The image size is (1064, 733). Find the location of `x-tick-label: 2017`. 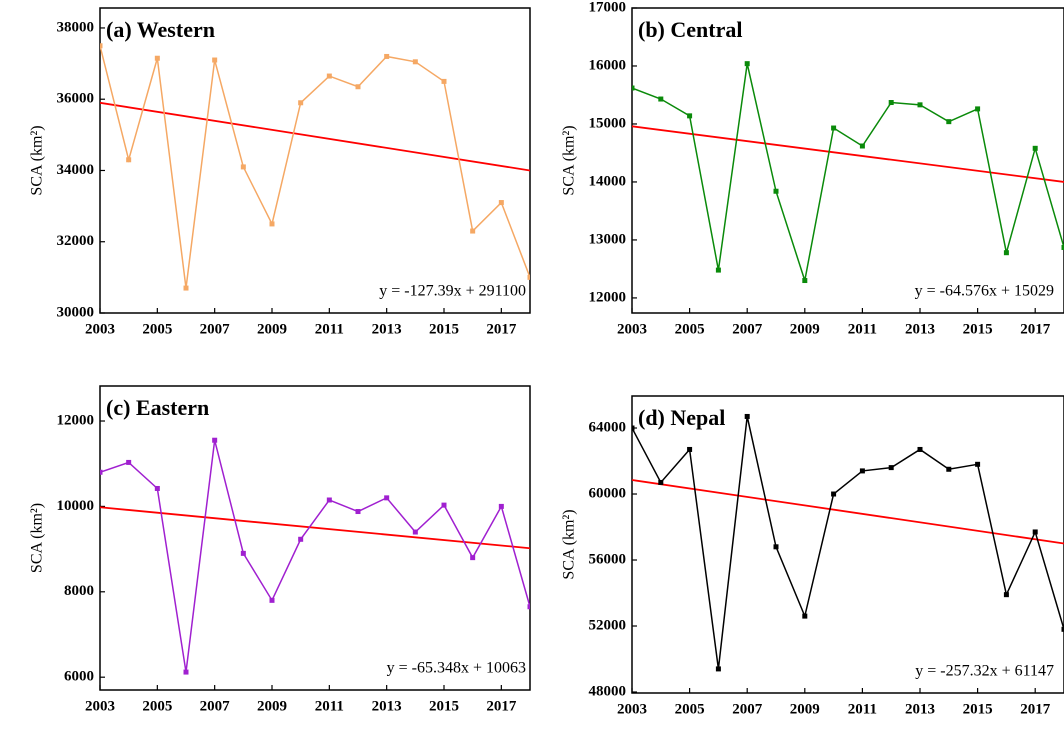

x-tick-label: 2017 is located at coordinates (1035, 329).